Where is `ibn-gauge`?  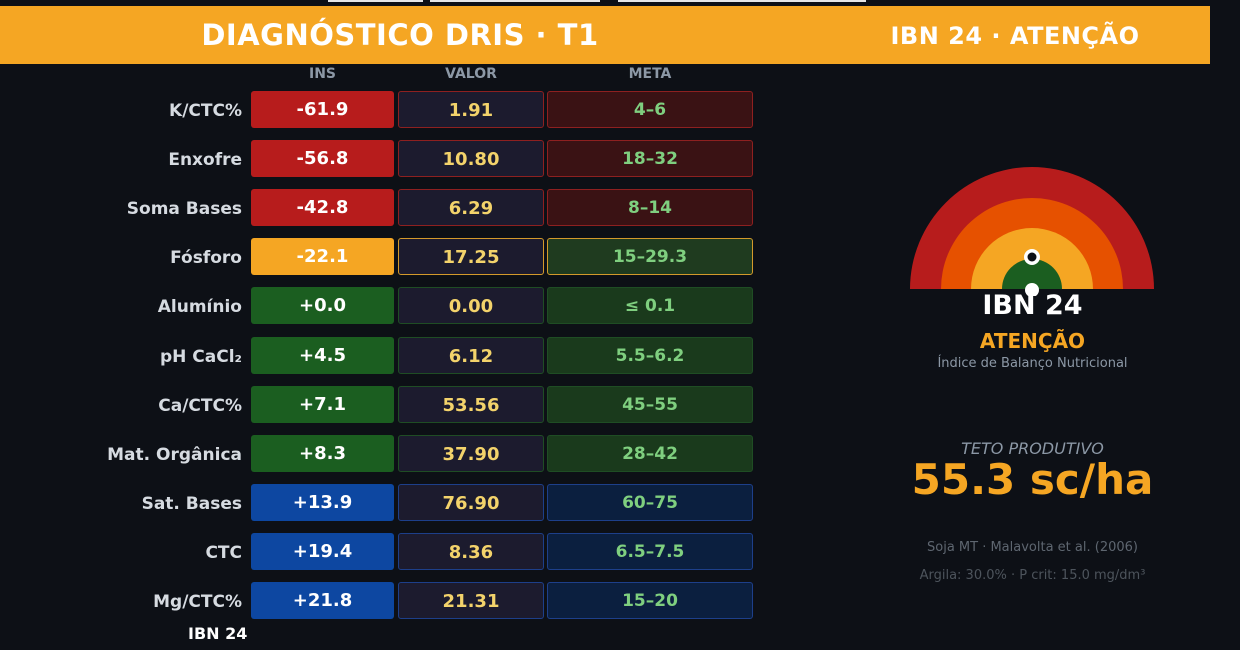 ibn-gauge is located at coordinates (1032, 231).